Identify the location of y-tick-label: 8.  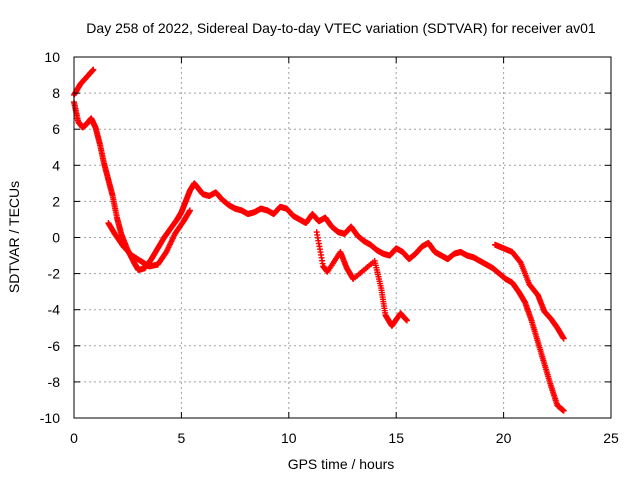
(56, 93).